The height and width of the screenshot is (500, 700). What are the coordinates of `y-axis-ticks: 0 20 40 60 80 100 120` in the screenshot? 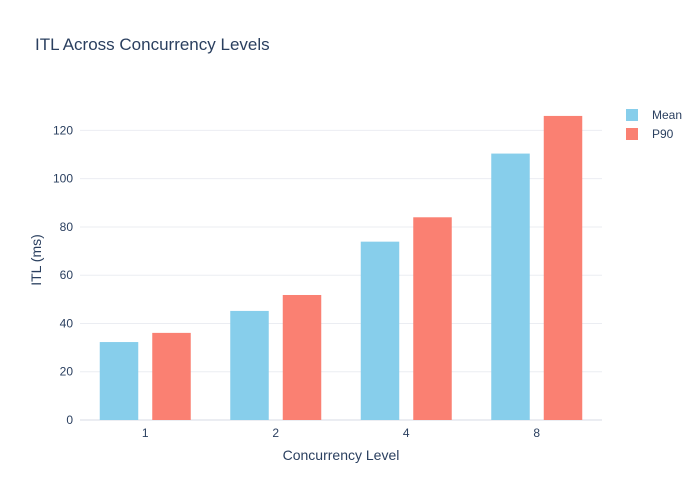 It's located at (63, 275).